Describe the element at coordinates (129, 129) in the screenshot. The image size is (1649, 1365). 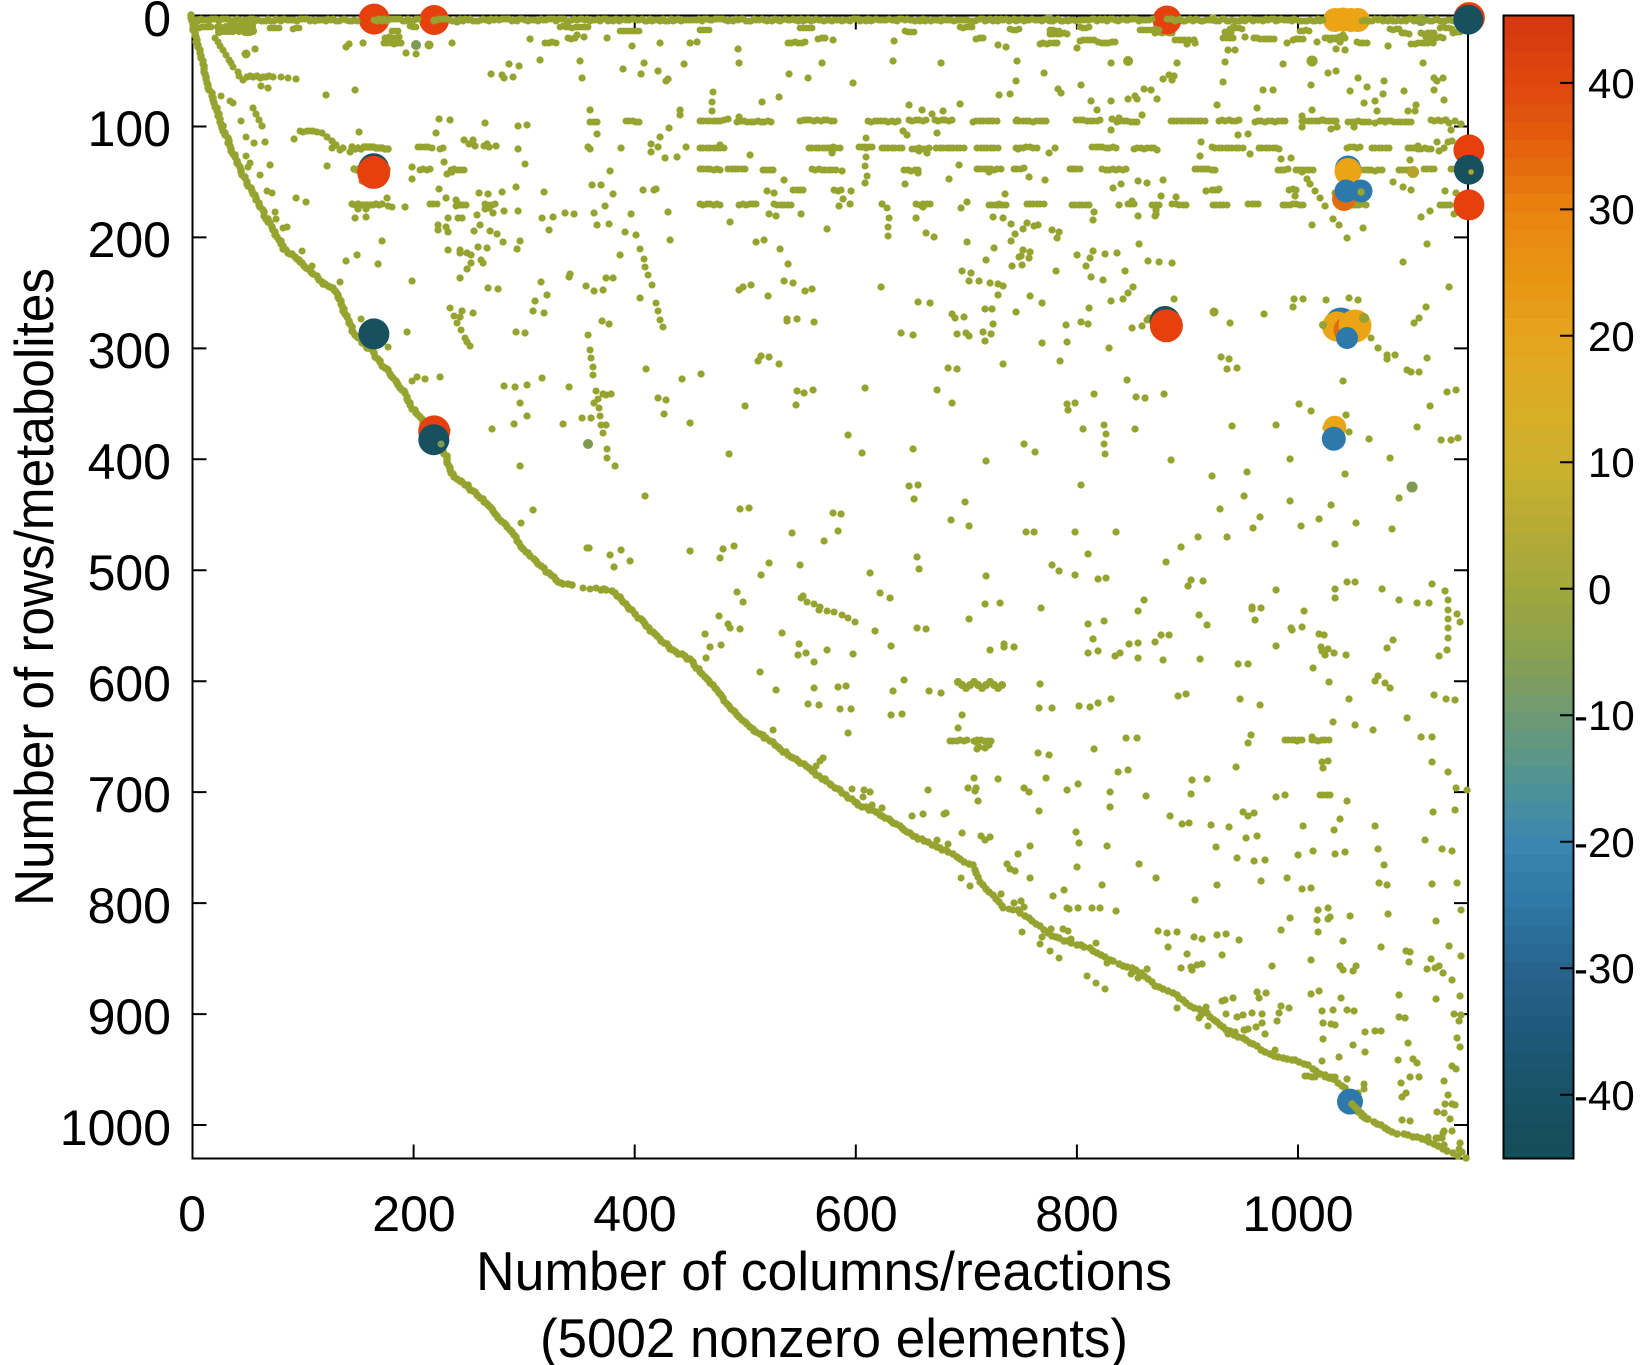
I see `svg-text: 100` at that location.